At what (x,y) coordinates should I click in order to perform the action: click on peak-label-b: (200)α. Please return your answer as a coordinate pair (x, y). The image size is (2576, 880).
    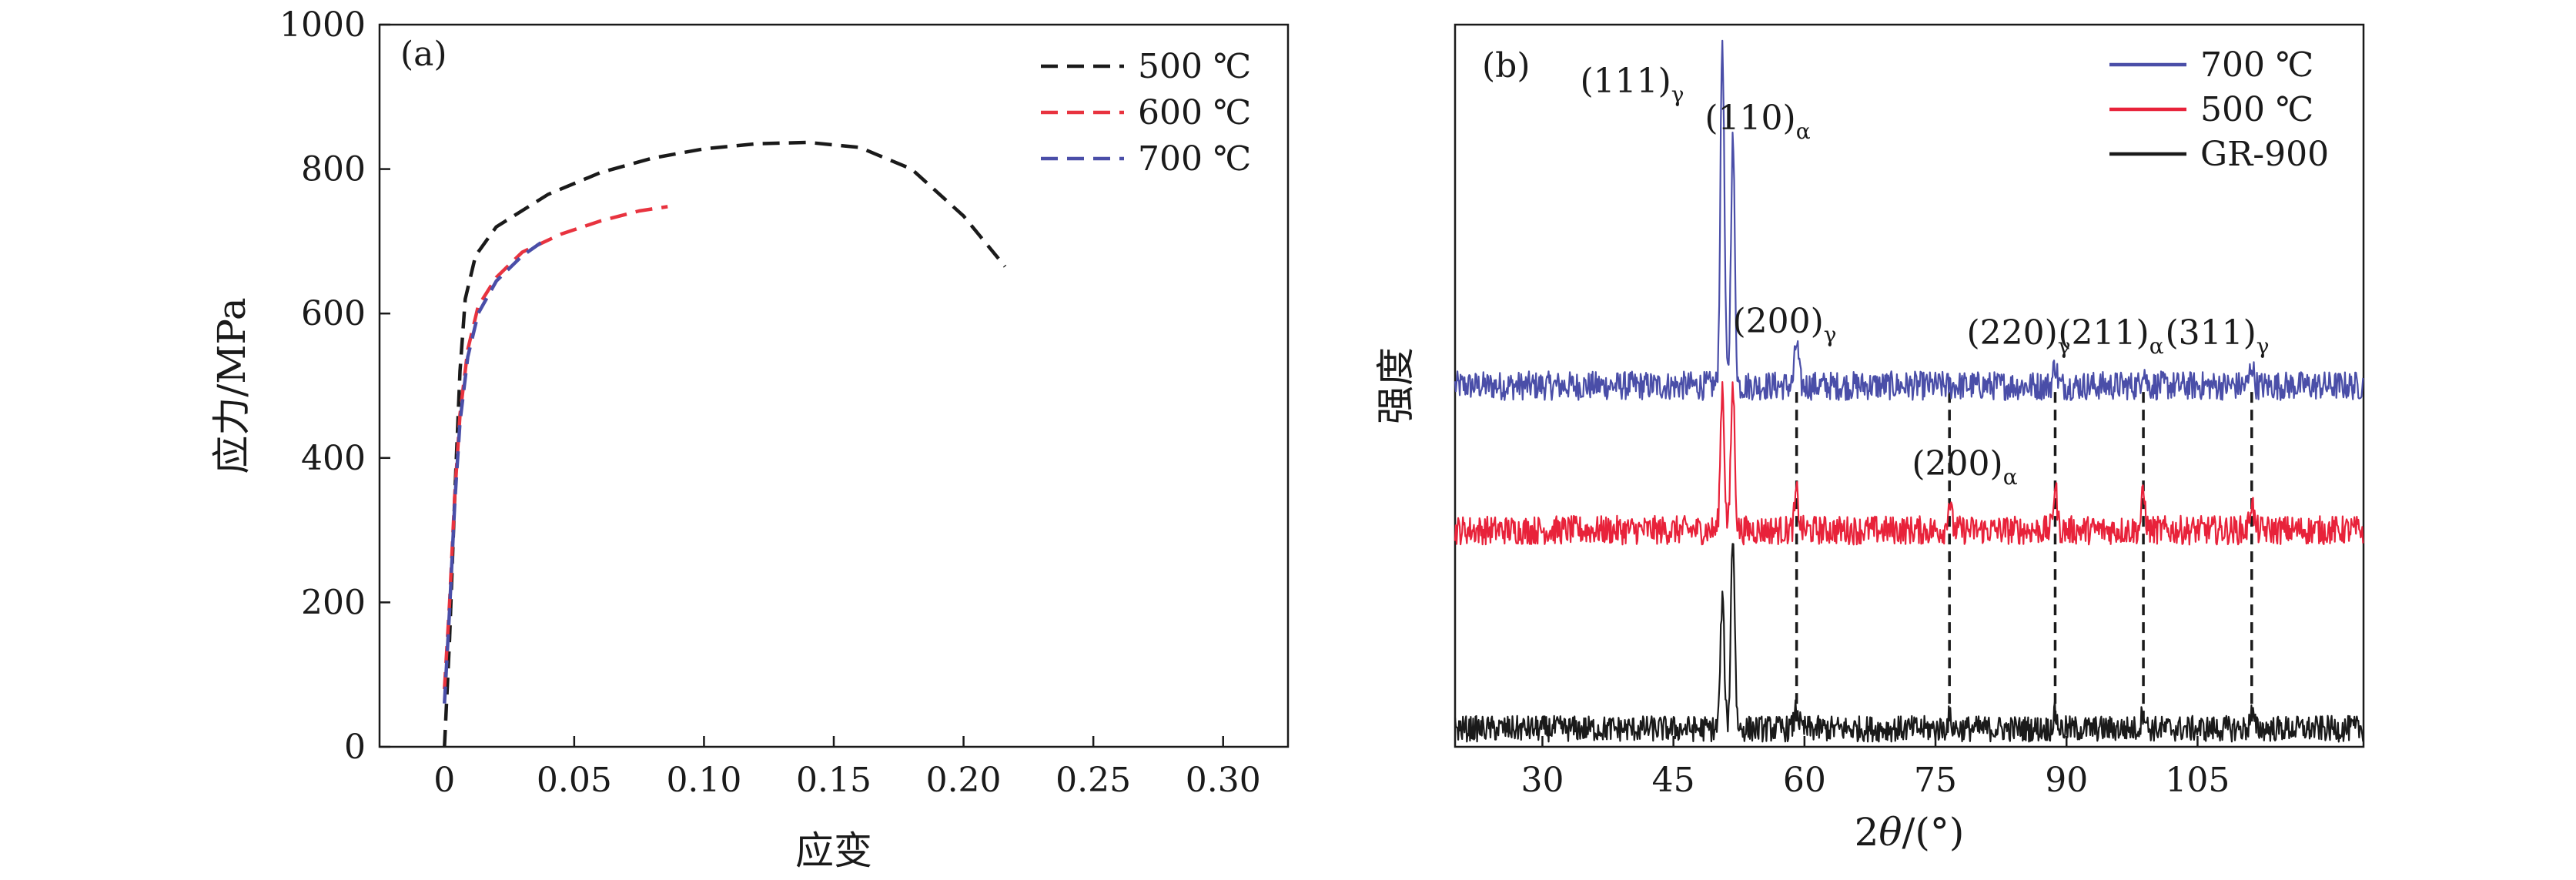
    Looking at the image, I should click on (1964, 467).